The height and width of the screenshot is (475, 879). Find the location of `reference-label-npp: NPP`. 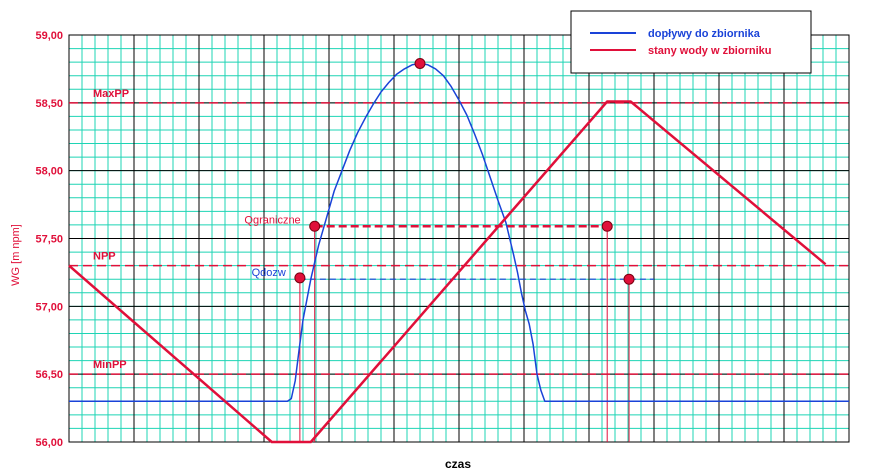

reference-label-npp: NPP is located at coordinates (104, 257).